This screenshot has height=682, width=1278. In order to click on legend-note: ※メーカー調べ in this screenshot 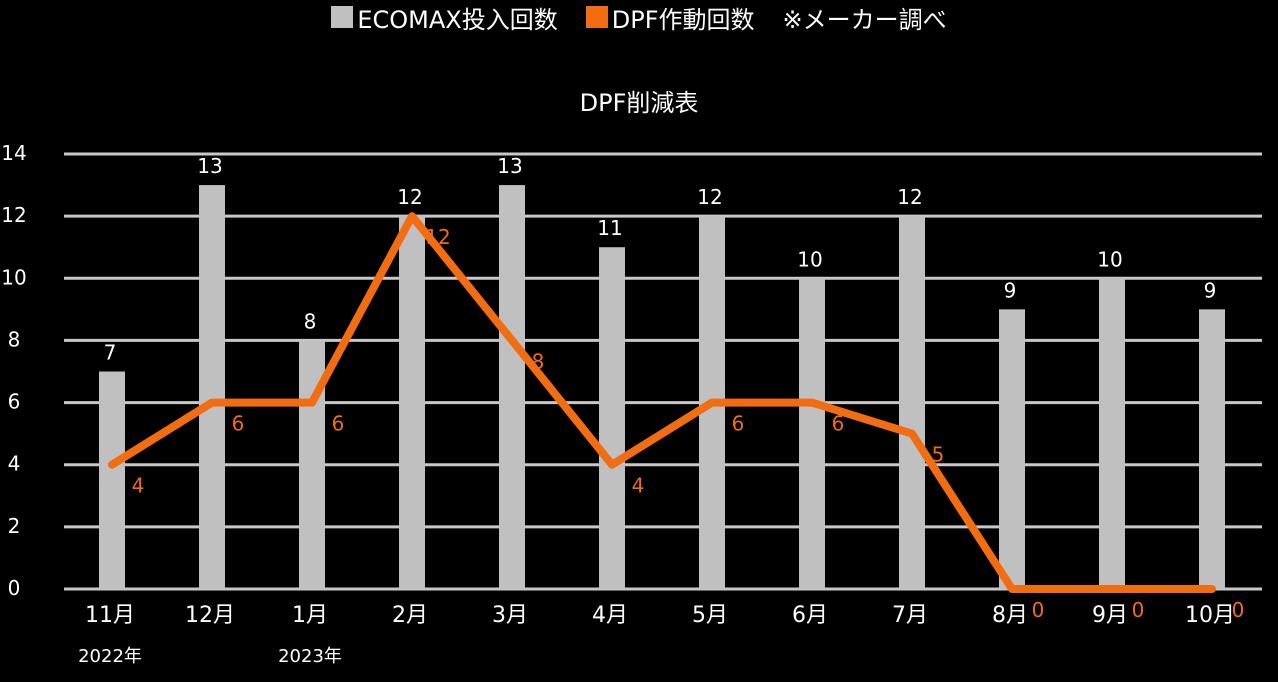, I will do `click(865, 17)`.